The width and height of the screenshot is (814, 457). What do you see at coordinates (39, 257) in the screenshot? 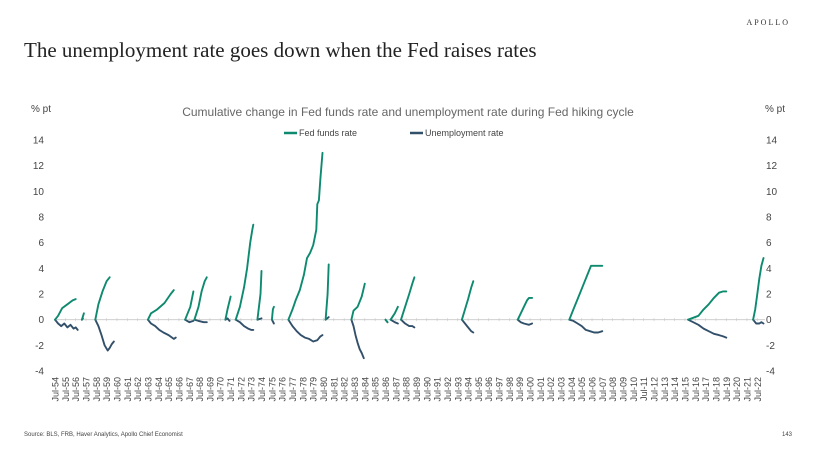
I see `y-axis-left: -4 -2 0 2 4 6 8 10 12 14` at bounding box center [39, 257].